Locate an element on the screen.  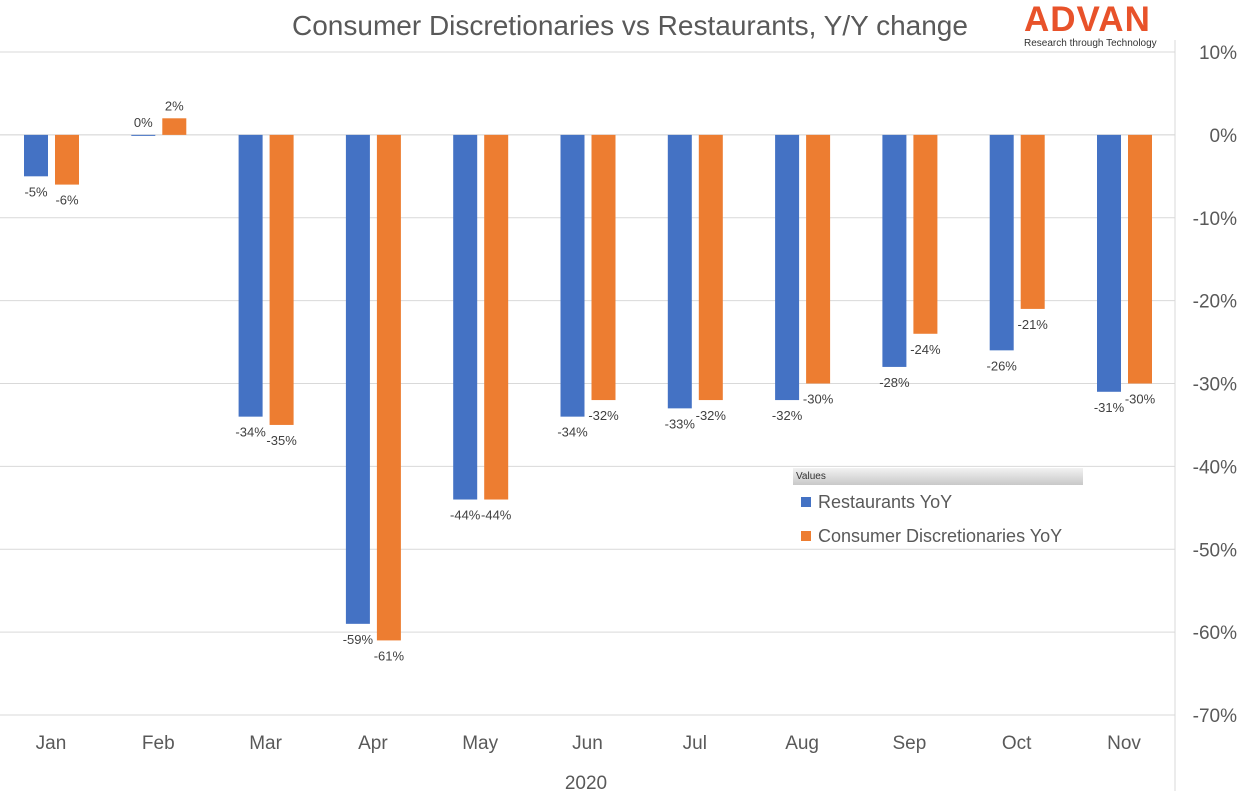
legend-header: Values is located at coordinates (938, 476).